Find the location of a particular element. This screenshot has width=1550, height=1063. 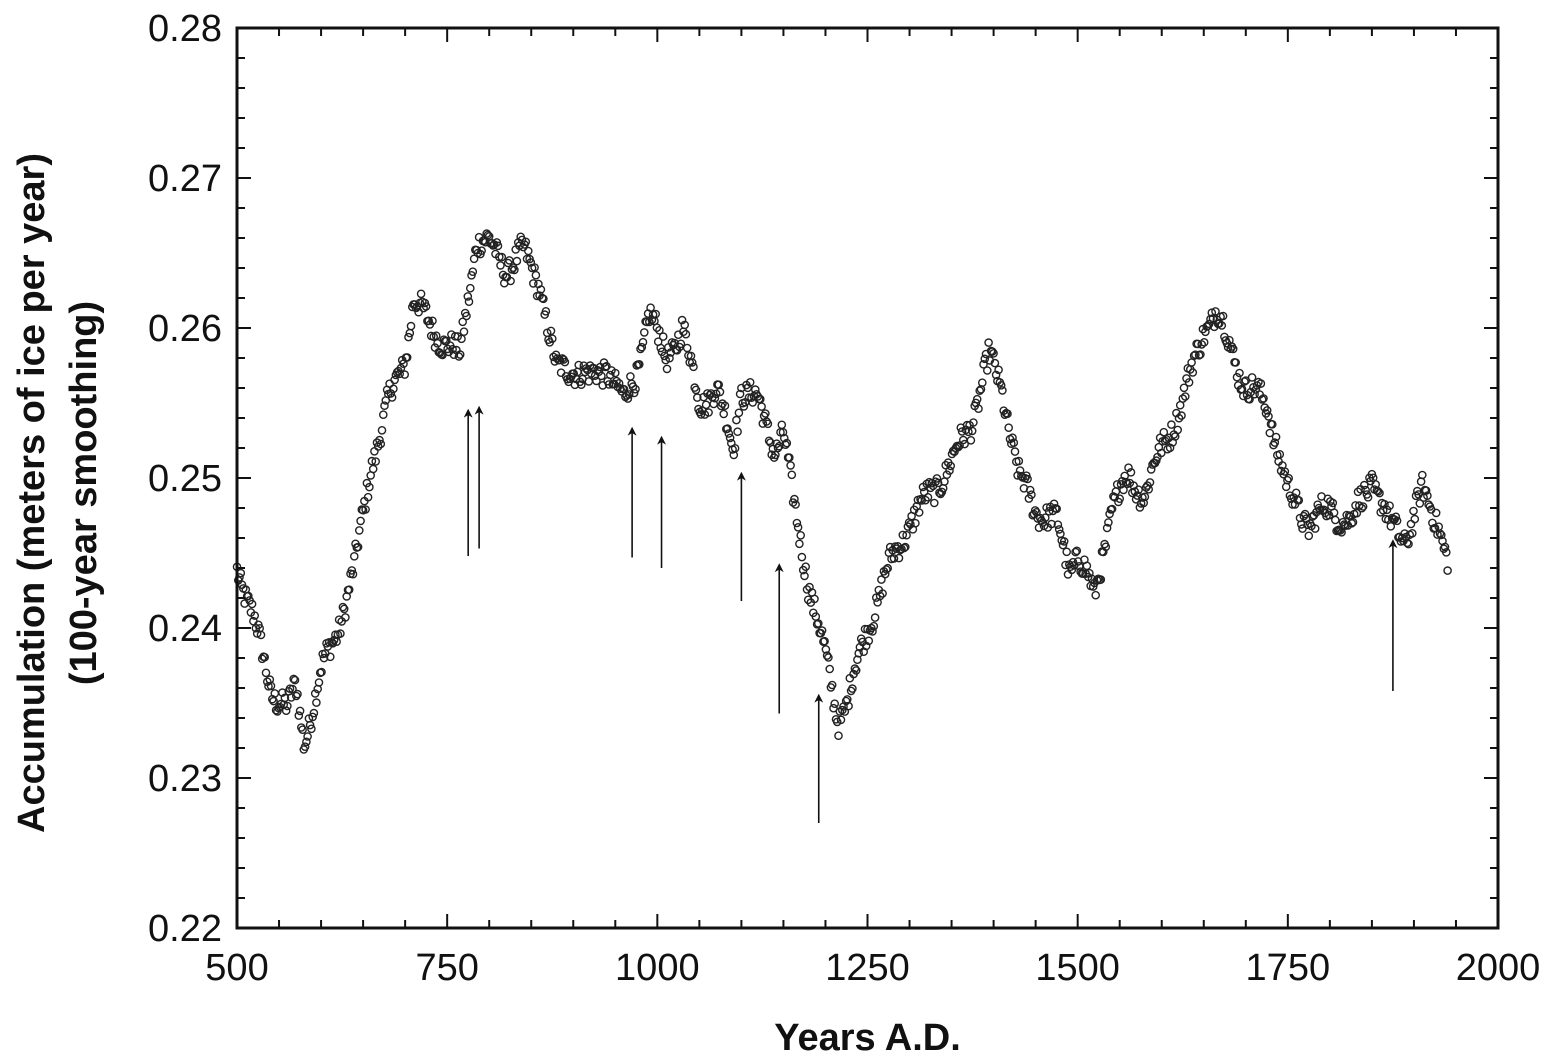

y-tick-label: 0.23 is located at coordinates (185, 779).